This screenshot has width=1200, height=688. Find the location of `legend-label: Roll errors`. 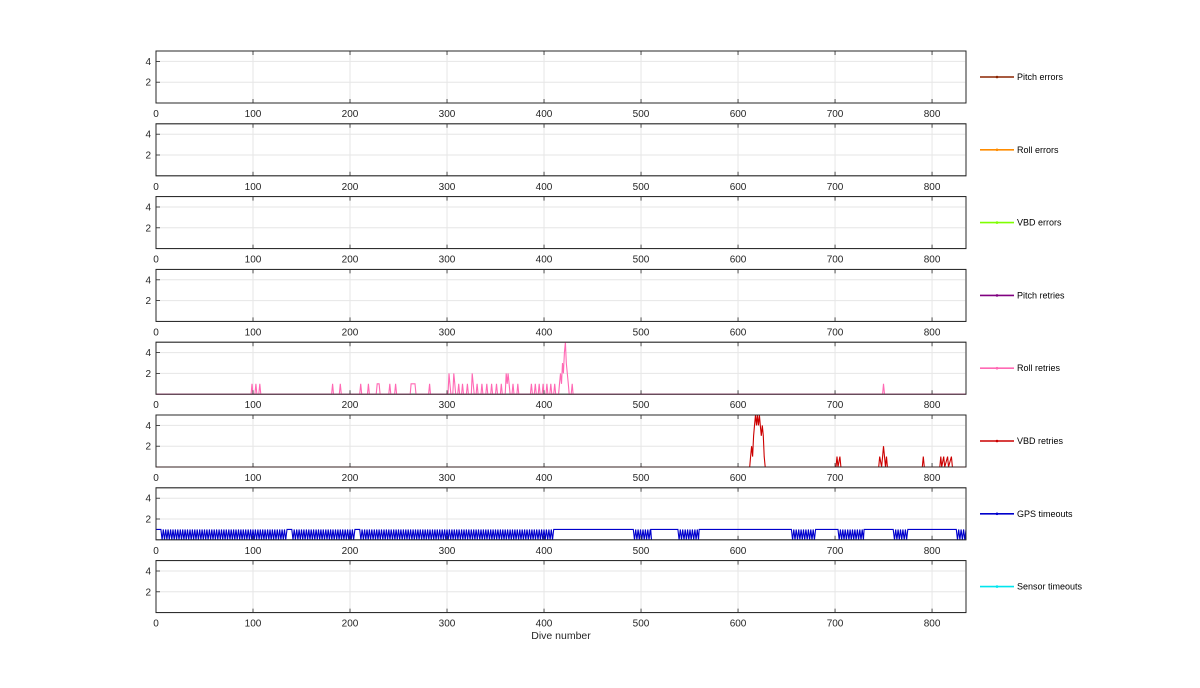

legend-label: Roll errors is located at coordinates (1038, 150).